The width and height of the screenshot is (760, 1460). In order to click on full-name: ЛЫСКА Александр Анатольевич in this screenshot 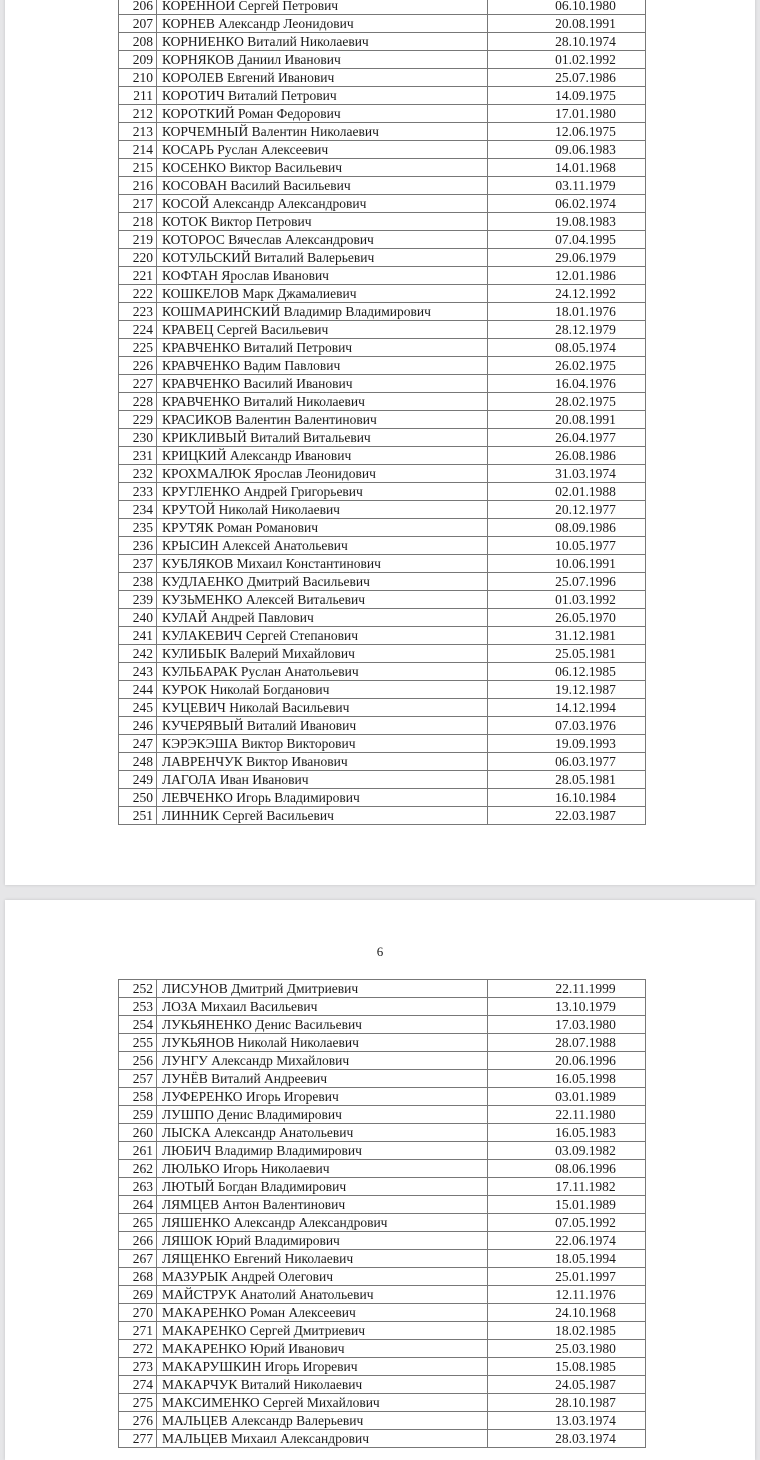, I will do `click(322, 1132)`.